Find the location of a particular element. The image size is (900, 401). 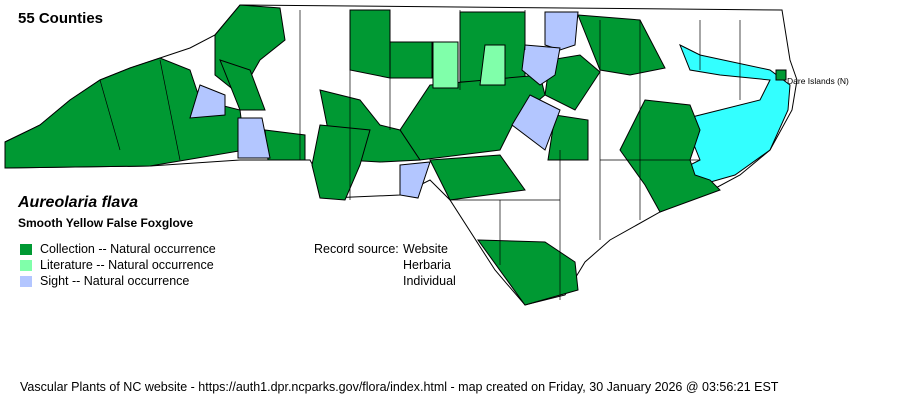

record-source-website: Website is located at coordinates (425, 249).